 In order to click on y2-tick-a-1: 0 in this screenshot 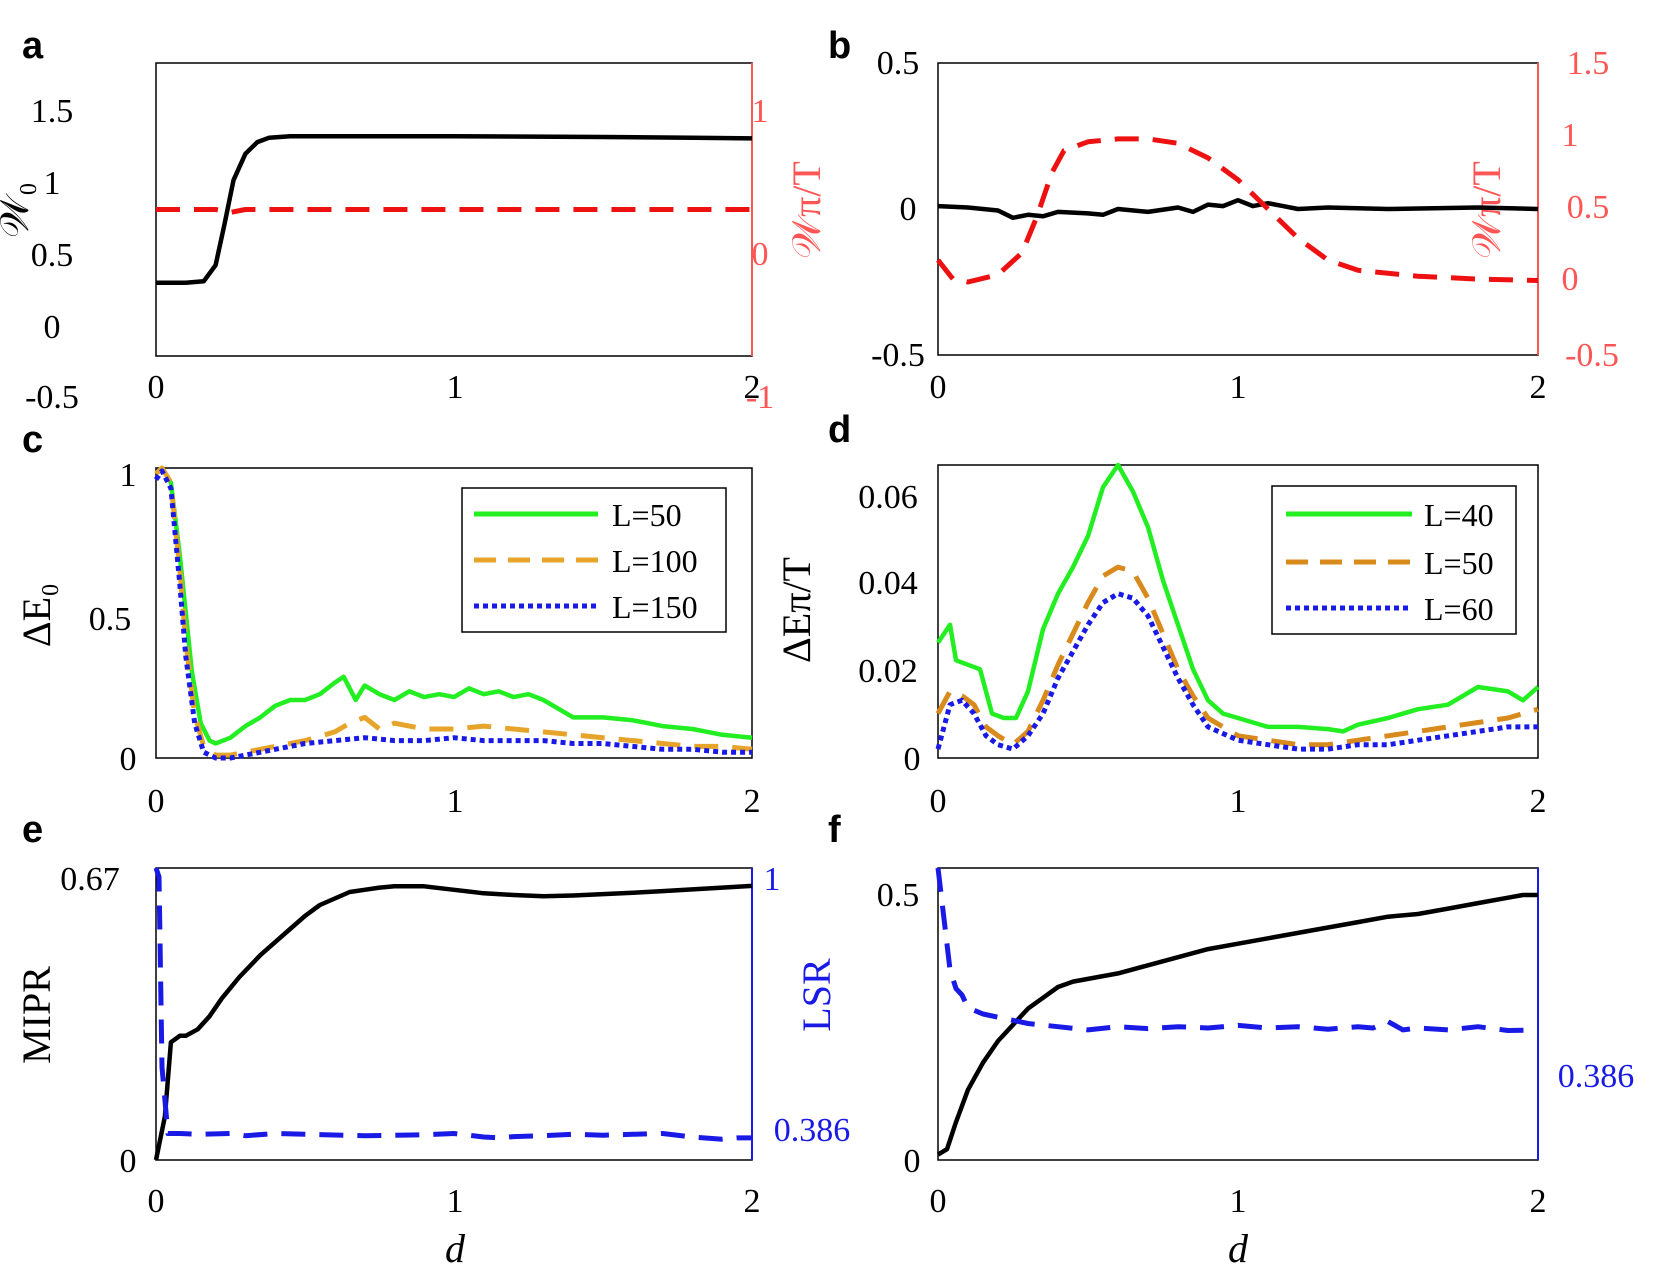, I will do `click(760, 254)`.